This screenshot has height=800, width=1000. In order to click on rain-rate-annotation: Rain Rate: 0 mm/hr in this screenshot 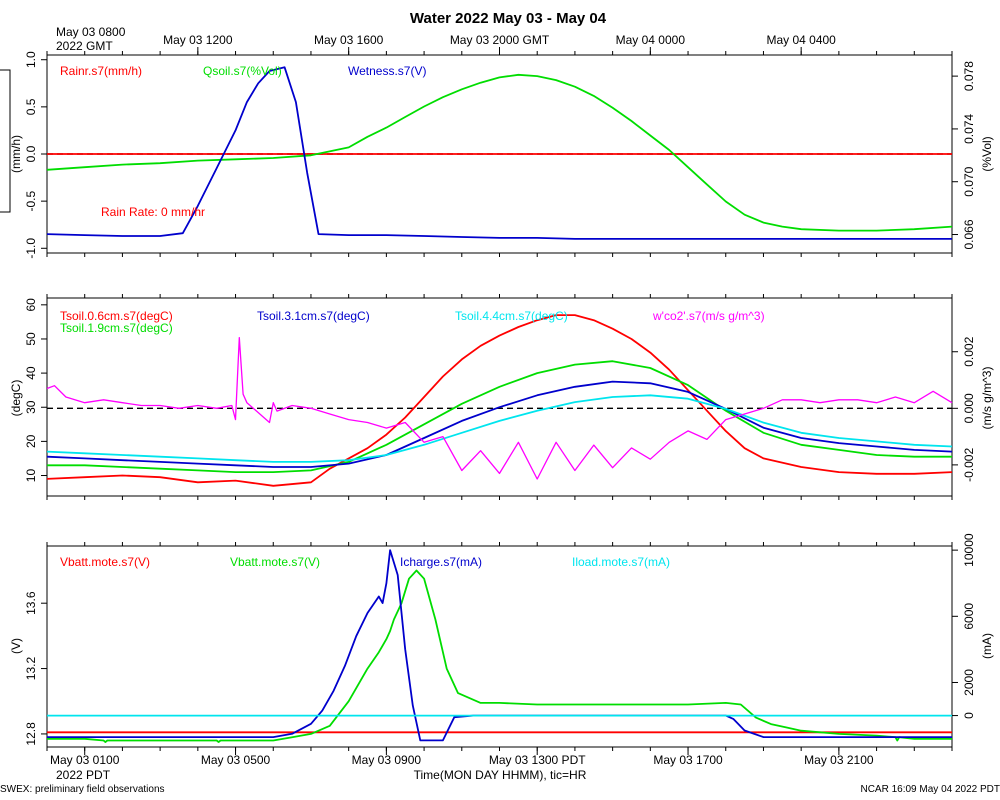, I will do `click(153, 212)`.